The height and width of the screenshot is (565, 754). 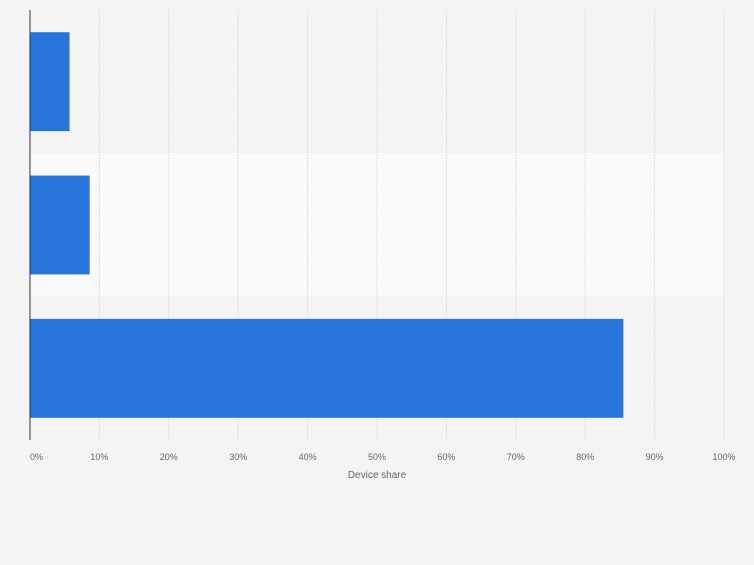 I want to click on x-tick-label: 90%, so click(x=655, y=457).